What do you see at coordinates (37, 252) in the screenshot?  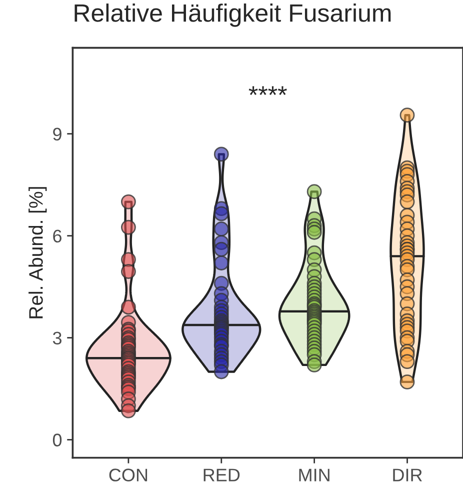 I see `y-axis-title: Rel. Abund. [%]` at bounding box center [37, 252].